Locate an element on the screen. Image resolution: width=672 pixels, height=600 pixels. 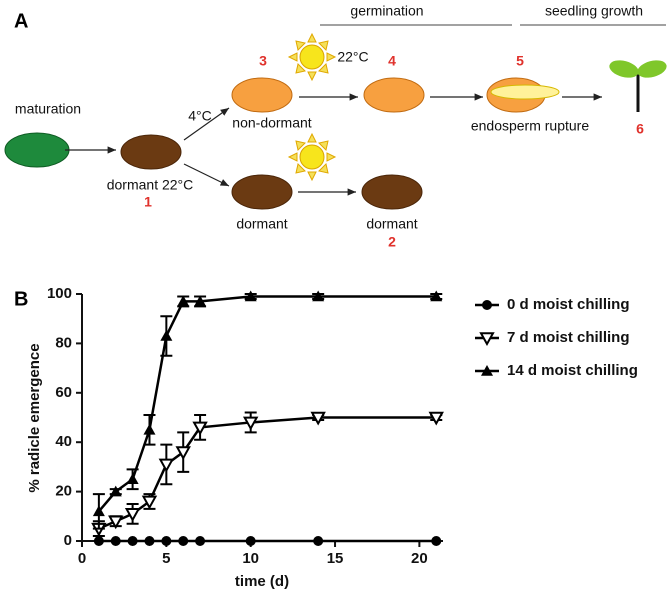
panel-label: A is located at coordinates (21, 21).